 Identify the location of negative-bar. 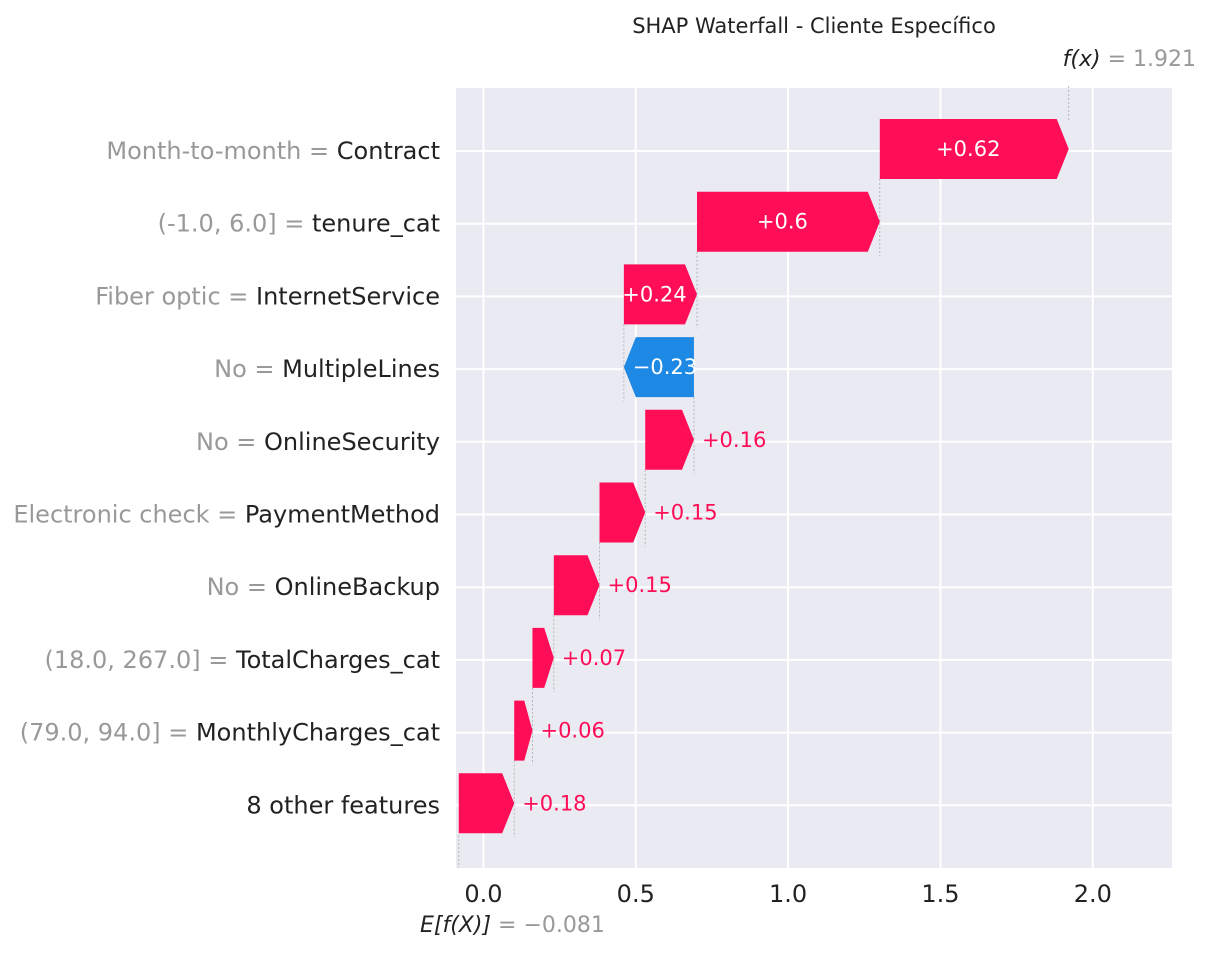
(658, 367).